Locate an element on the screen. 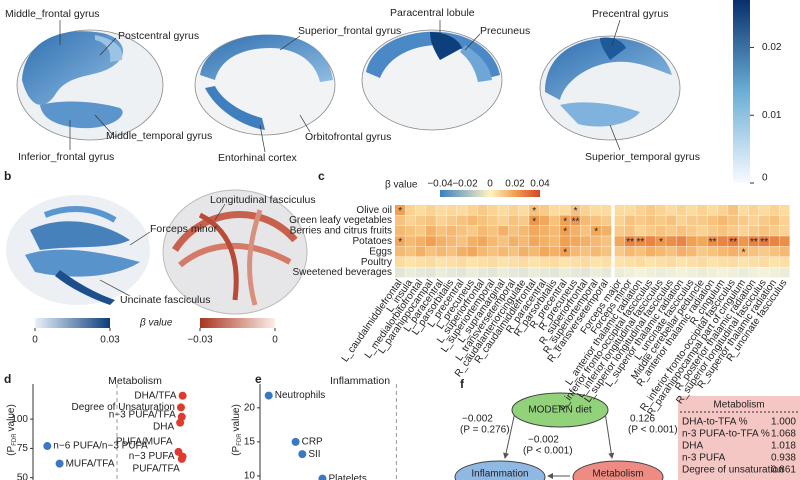  colorbar is located at coordinates (237, 323).